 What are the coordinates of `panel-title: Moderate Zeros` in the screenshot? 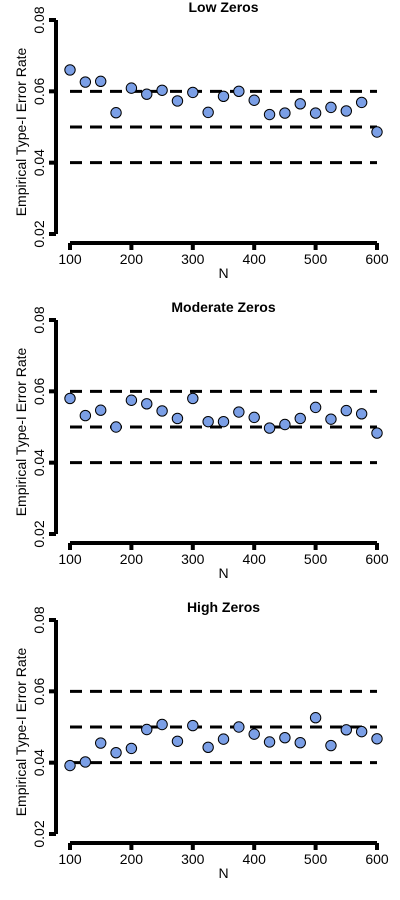 It's located at (223, 307).